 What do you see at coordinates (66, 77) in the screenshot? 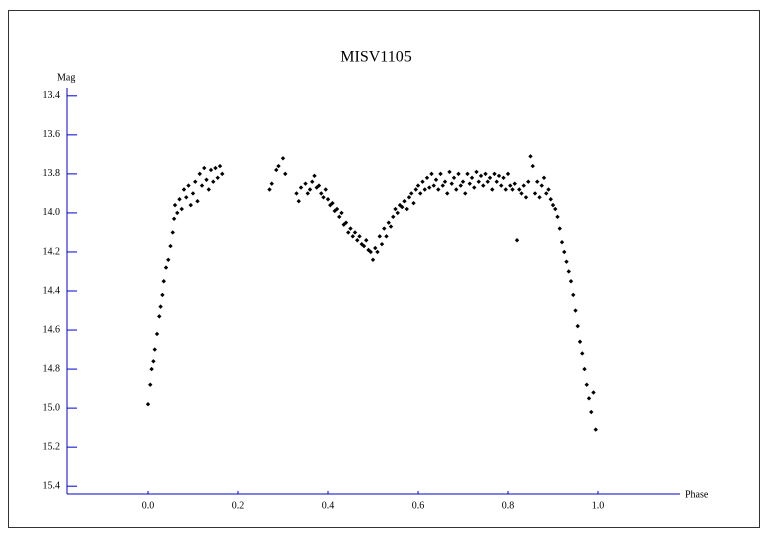
I see `y-axis-label: Mag` at bounding box center [66, 77].